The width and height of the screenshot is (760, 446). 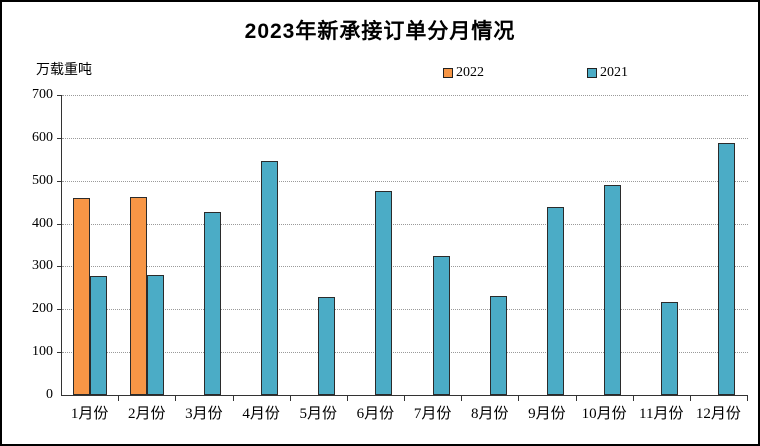 I want to click on legend: 2022 2021, so click(x=535, y=73).